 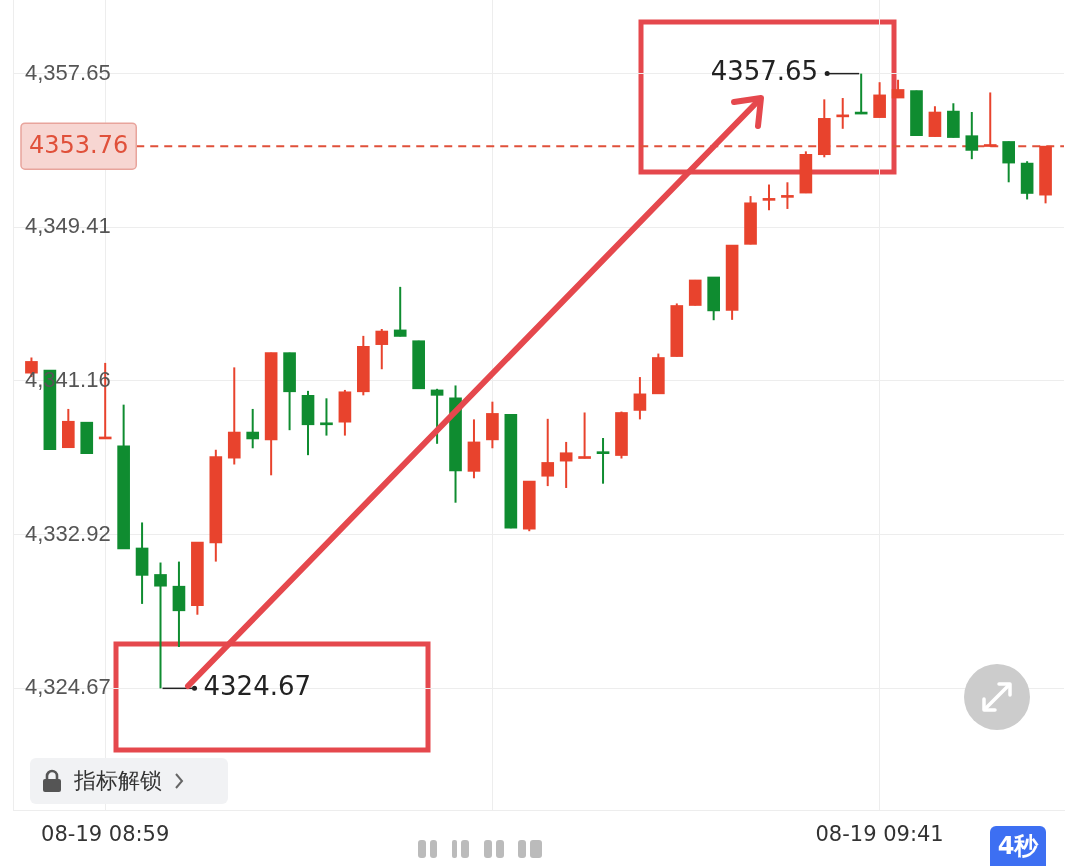 I want to click on y-tick-label: 4,324.67, so click(x=68, y=687).